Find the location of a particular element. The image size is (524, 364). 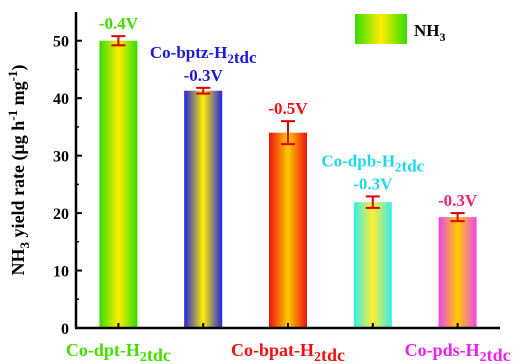

bar-co-dpt-h2tdc is located at coordinates (118, 184).